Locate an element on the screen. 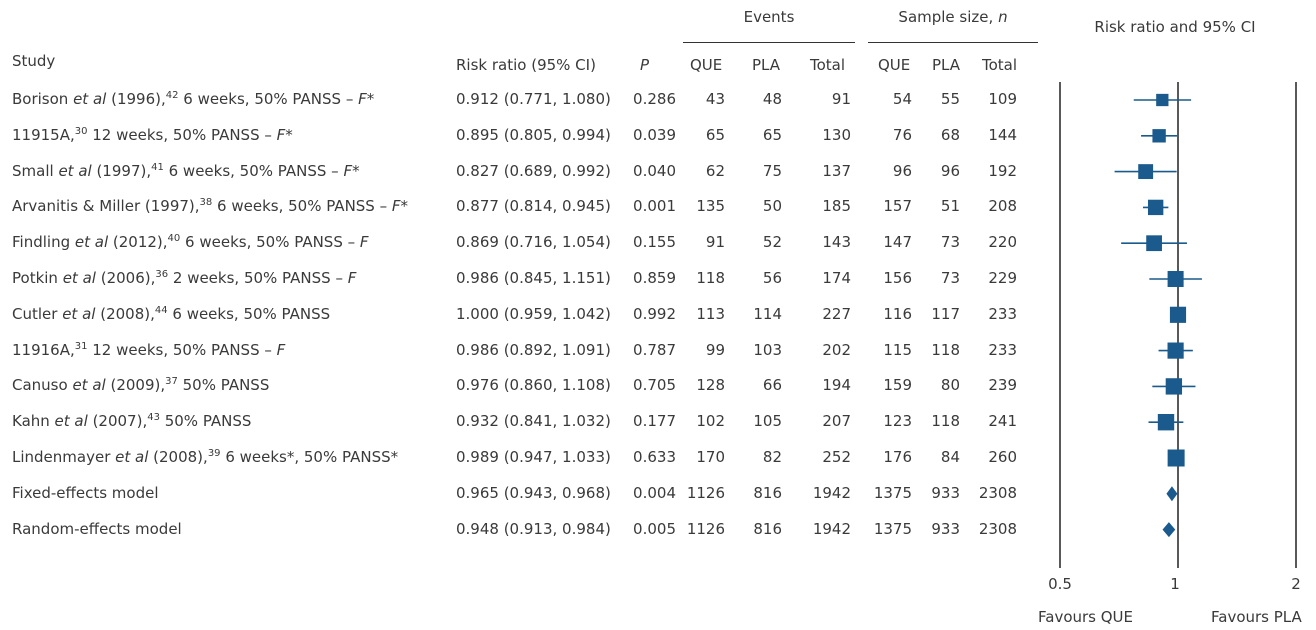  total-sample-cell: 260 is located at coordinates (1002, 457).